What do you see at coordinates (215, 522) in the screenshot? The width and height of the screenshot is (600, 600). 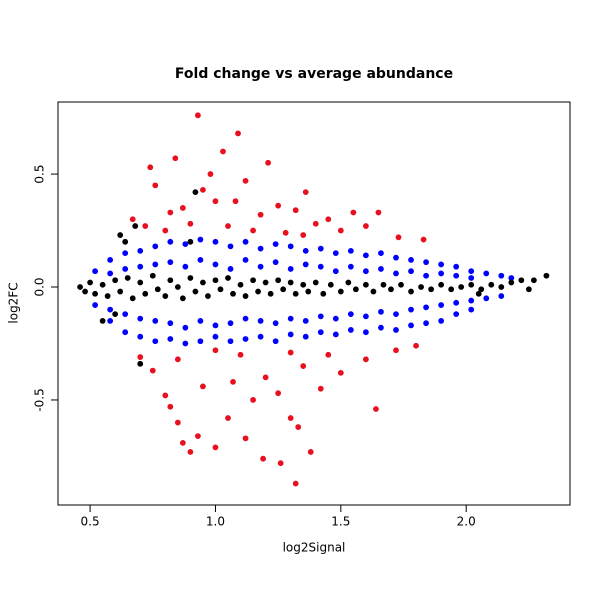 I see `x-tick-label: 1.0` at bounding box center [215, 522].